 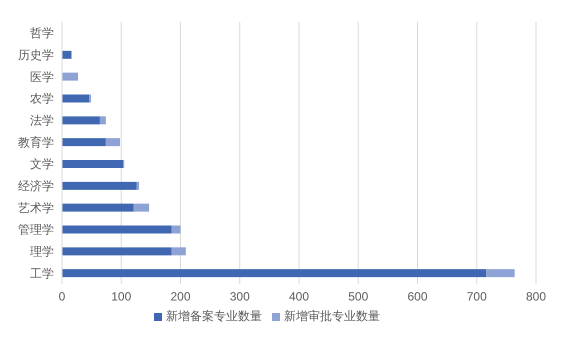 I want to click on y-tick-label: 工学, so click(x=42, y=273).